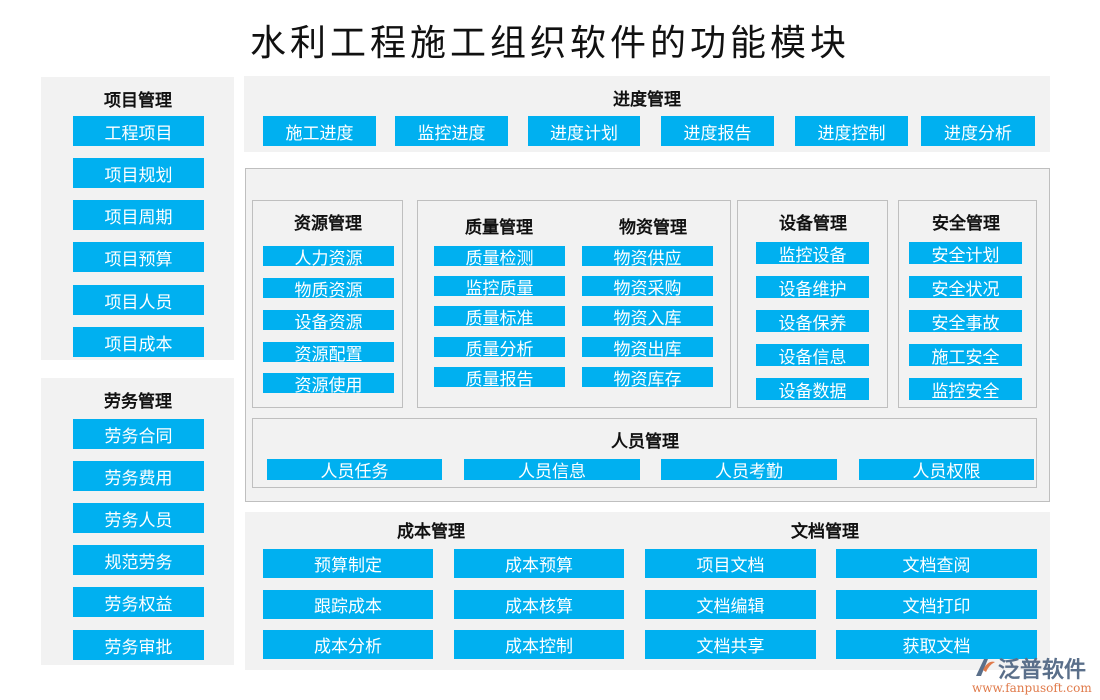  What do you see at coordinates (936, 563) in the screenshot?
I see `docs-item-button: 文档查阅` at bounding box center [936, 563].